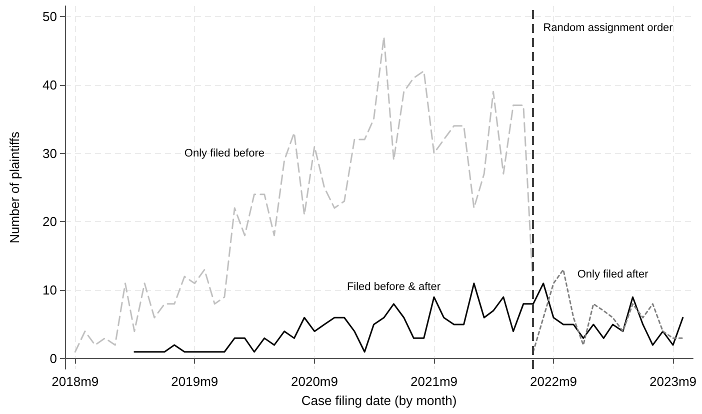  I want to click on y-axis-title: Number of plaintiffs, so click(14, 187).